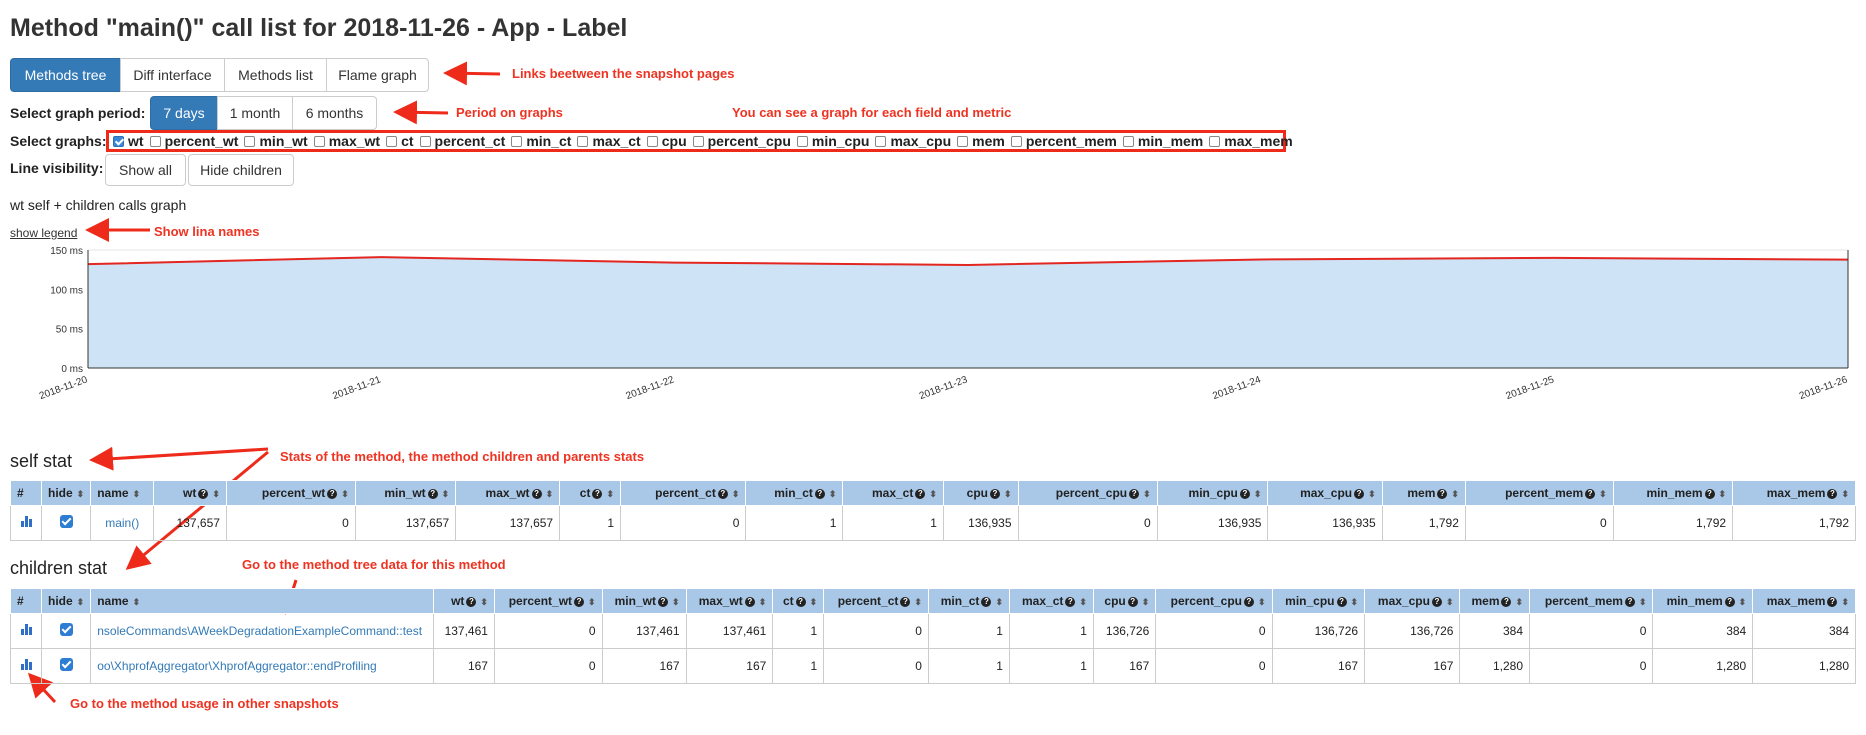  Describe the element at coordinates (609, 141) in the screenshot. I see `graph-checkbox-max-ct: max_ct` at that location.